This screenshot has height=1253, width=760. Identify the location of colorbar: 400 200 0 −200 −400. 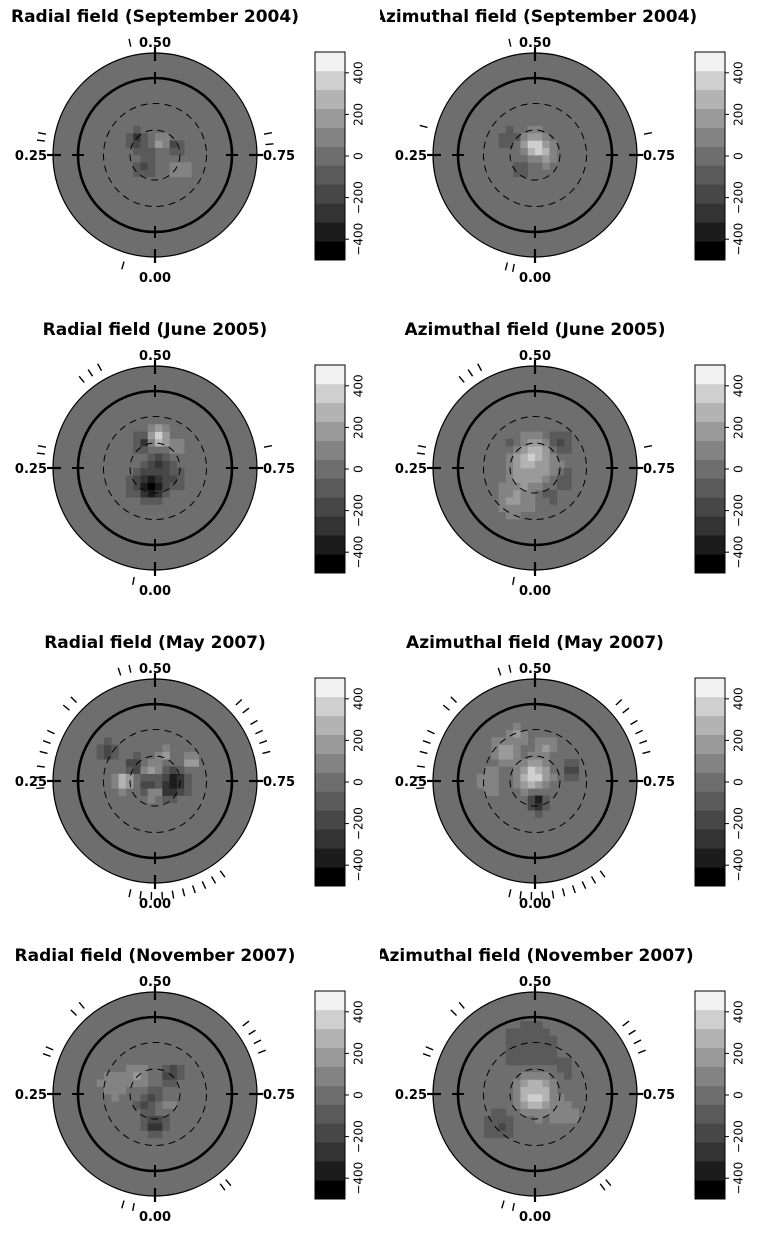
(340, 782).